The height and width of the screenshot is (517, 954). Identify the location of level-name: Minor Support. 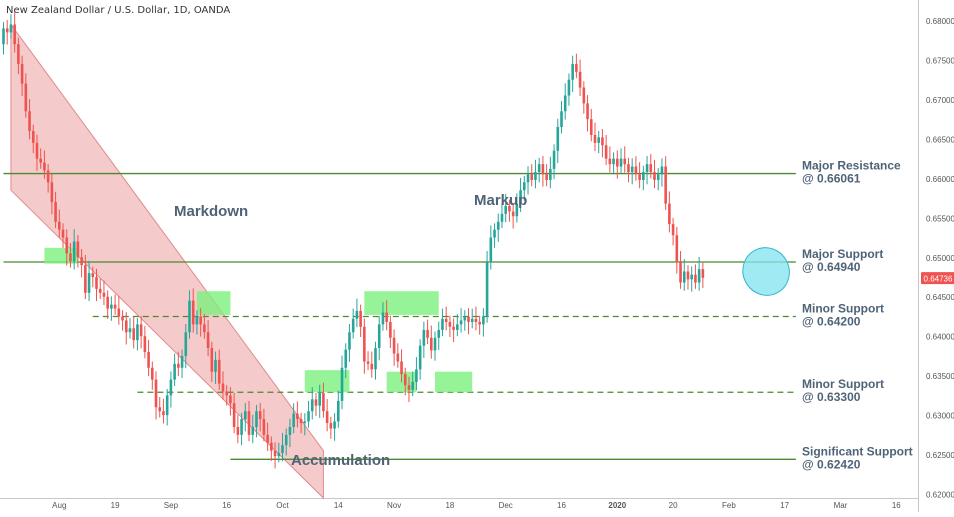
(843, 308).